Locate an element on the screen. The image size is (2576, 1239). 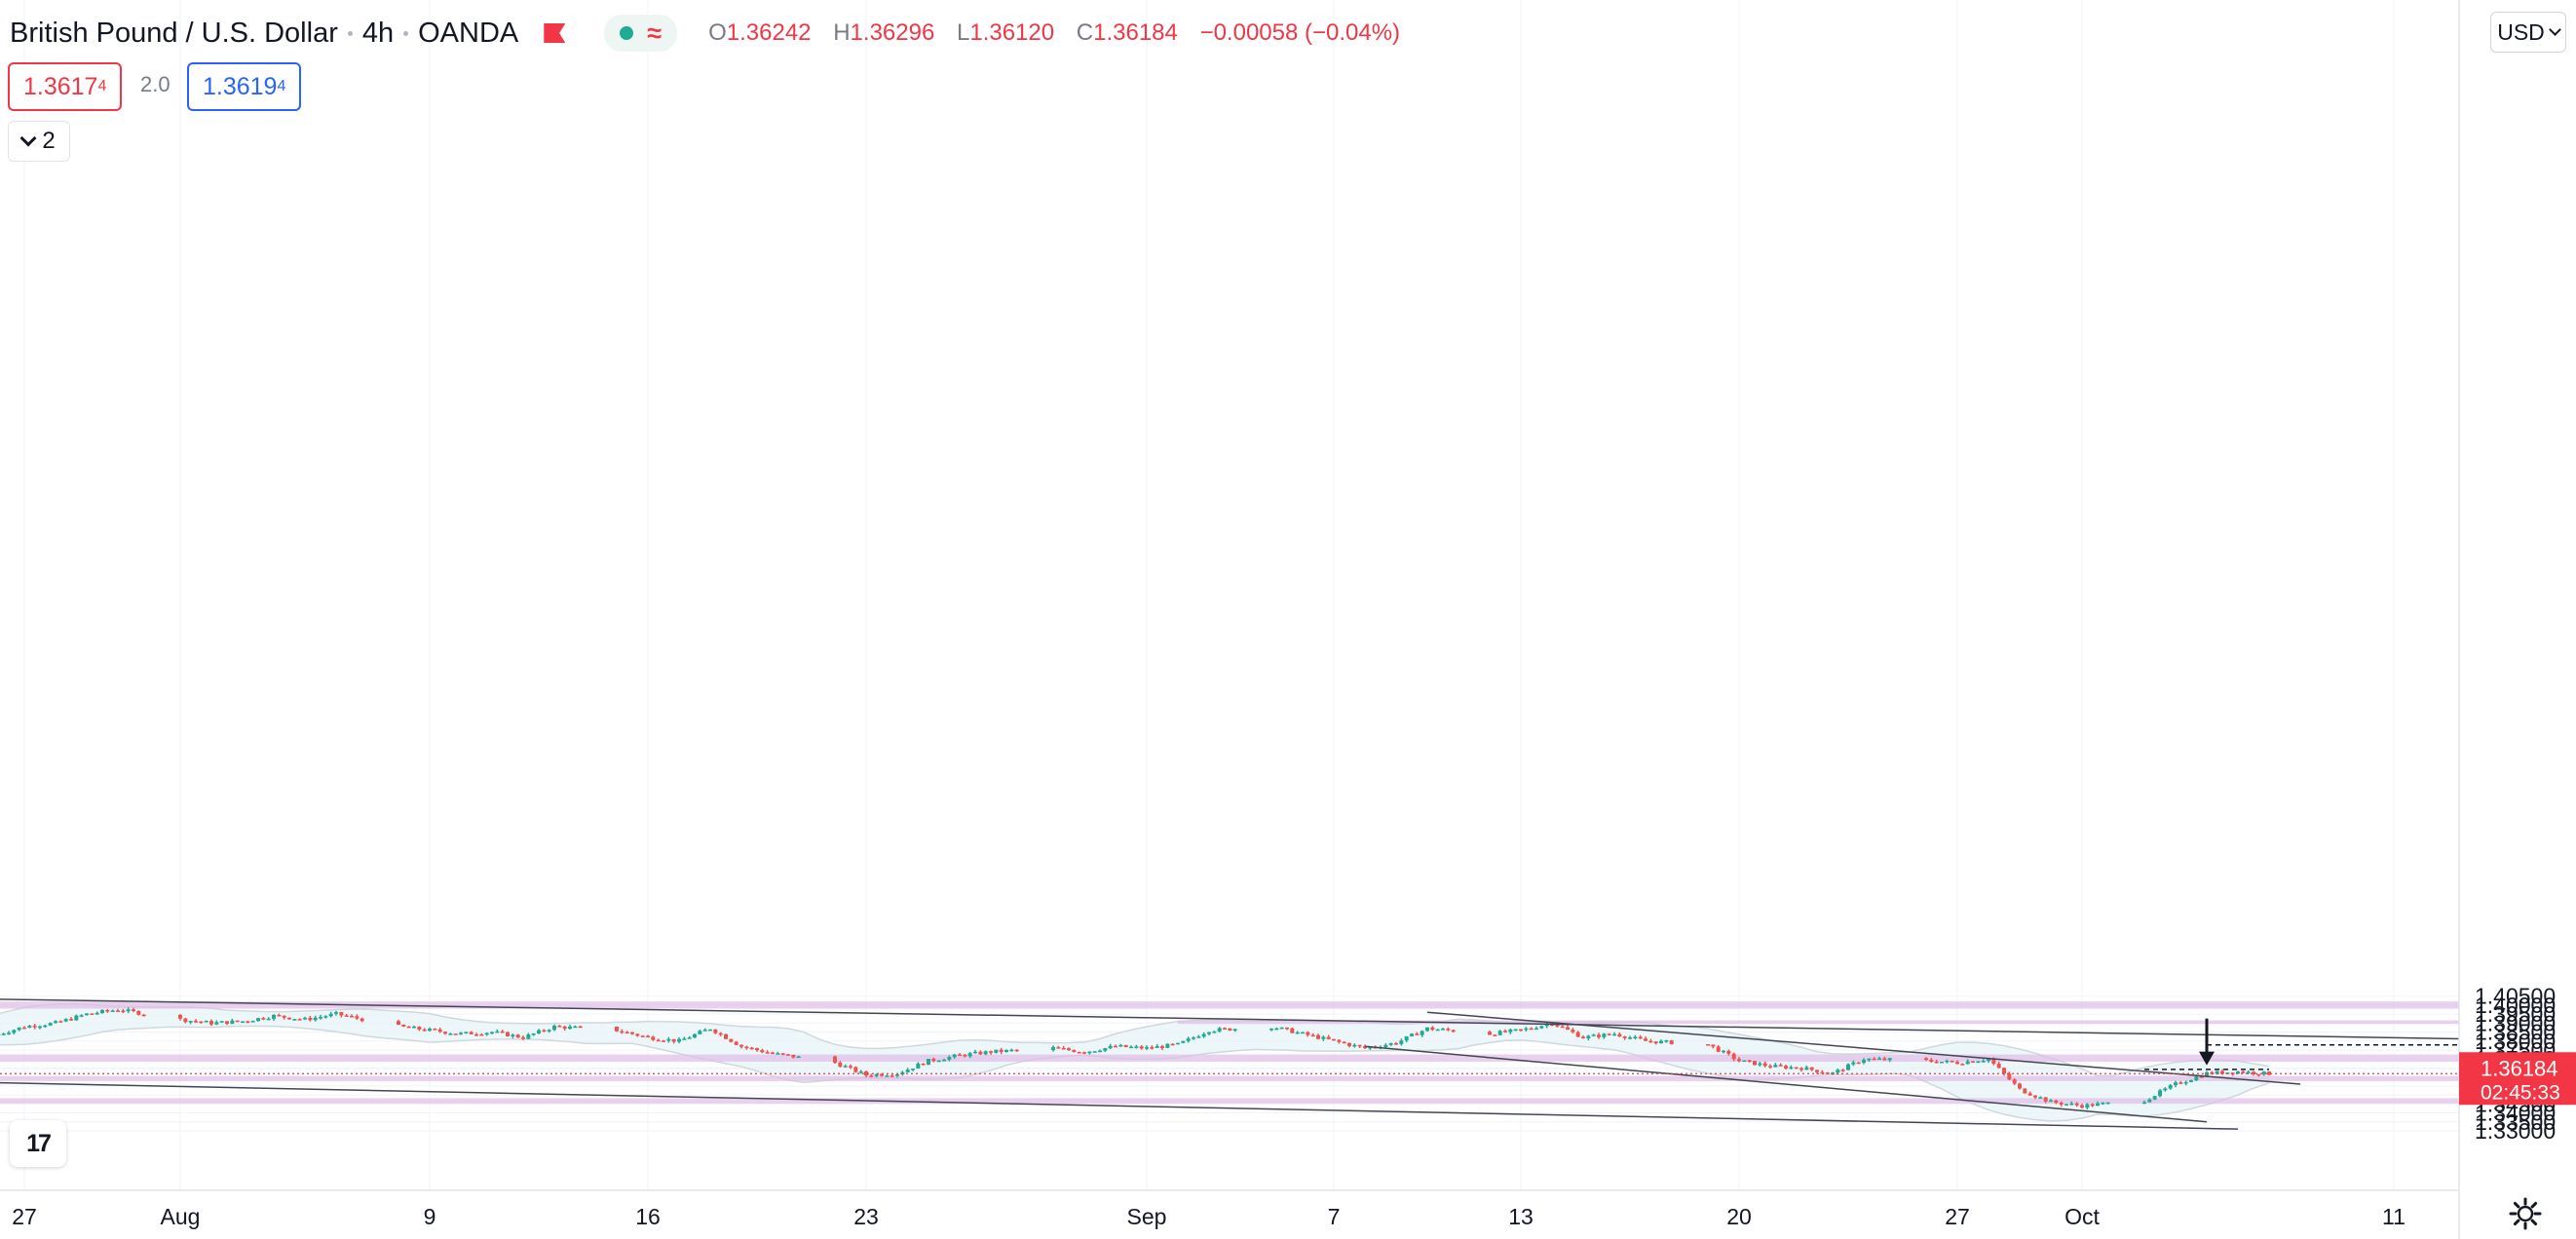
symbol-name: British Pound / U.S. Dollar is located at coordinates (174, 33).